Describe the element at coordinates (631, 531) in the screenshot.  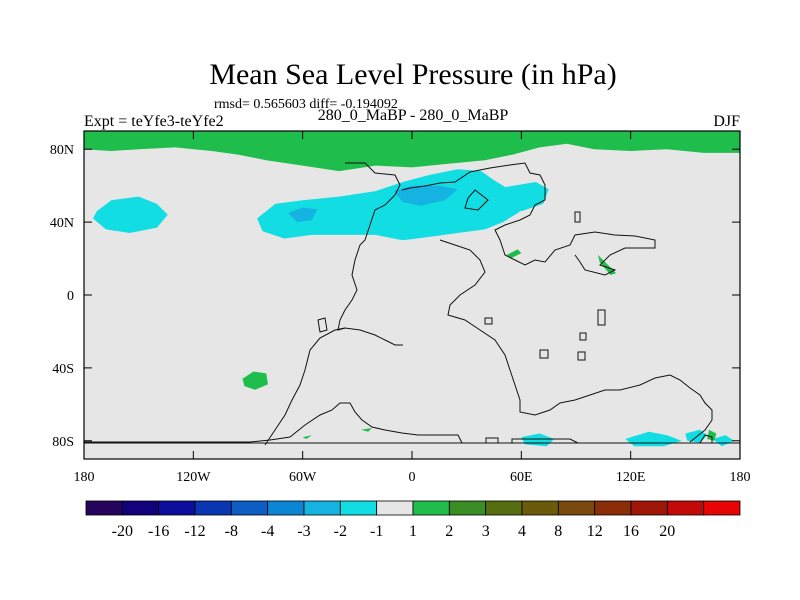
I see `colorbar-label-14: 16` at that location.